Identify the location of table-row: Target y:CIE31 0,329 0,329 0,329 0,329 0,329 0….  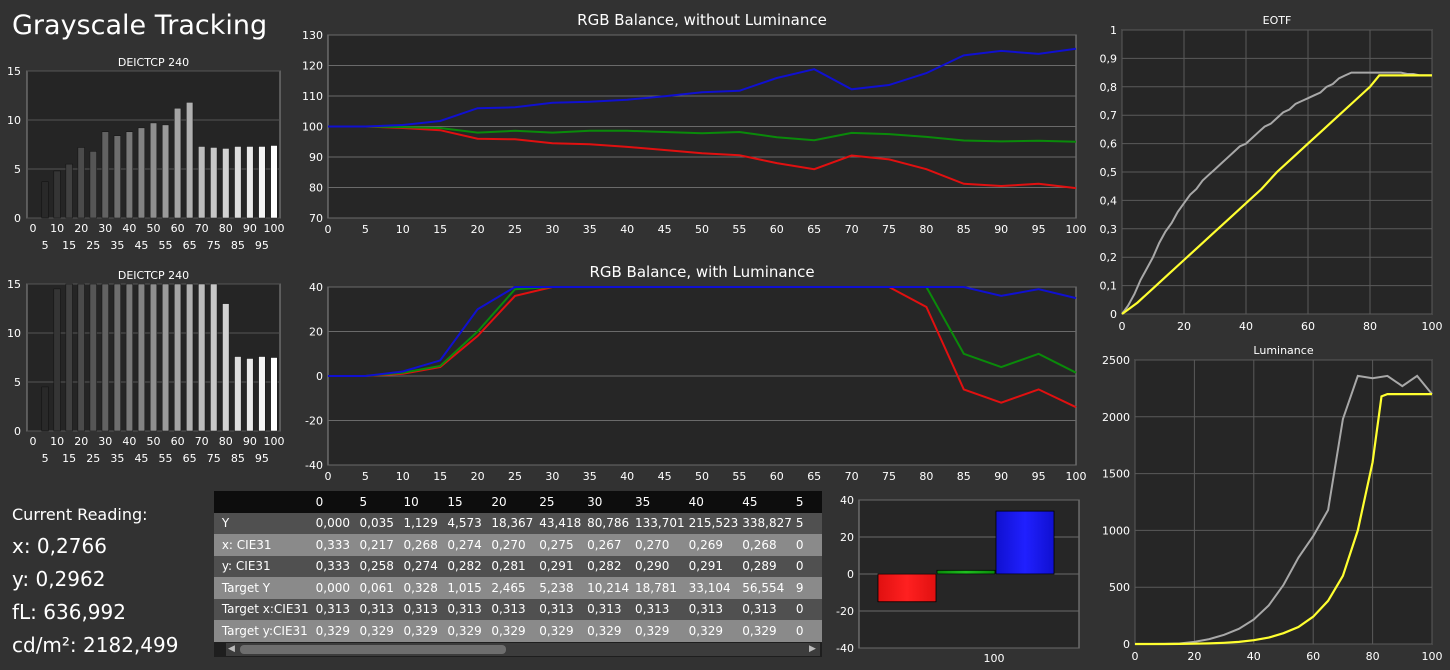
(518, 631).